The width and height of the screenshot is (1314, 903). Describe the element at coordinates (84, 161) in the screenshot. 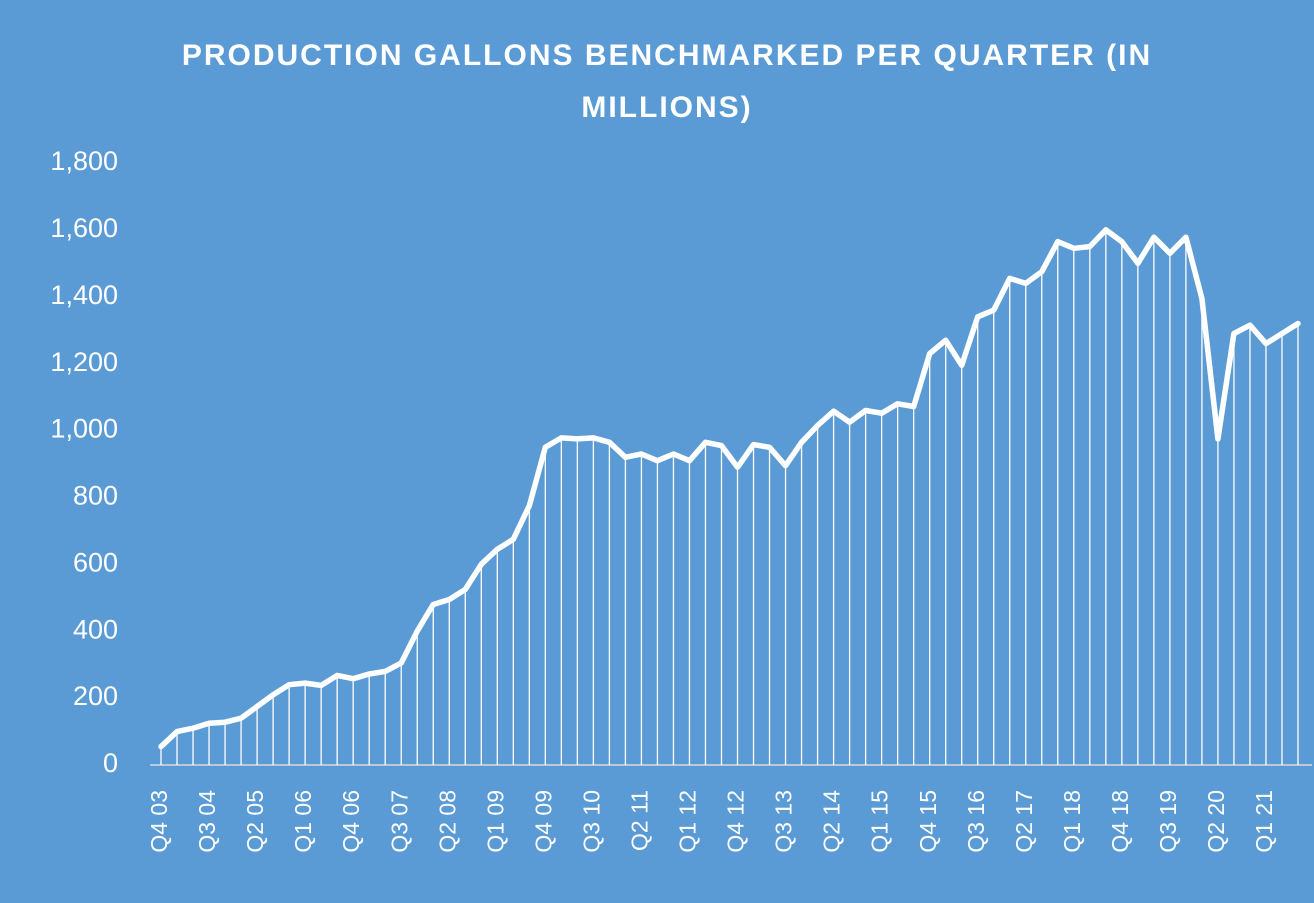

I see `y-tick-label: 1,800` at that location.